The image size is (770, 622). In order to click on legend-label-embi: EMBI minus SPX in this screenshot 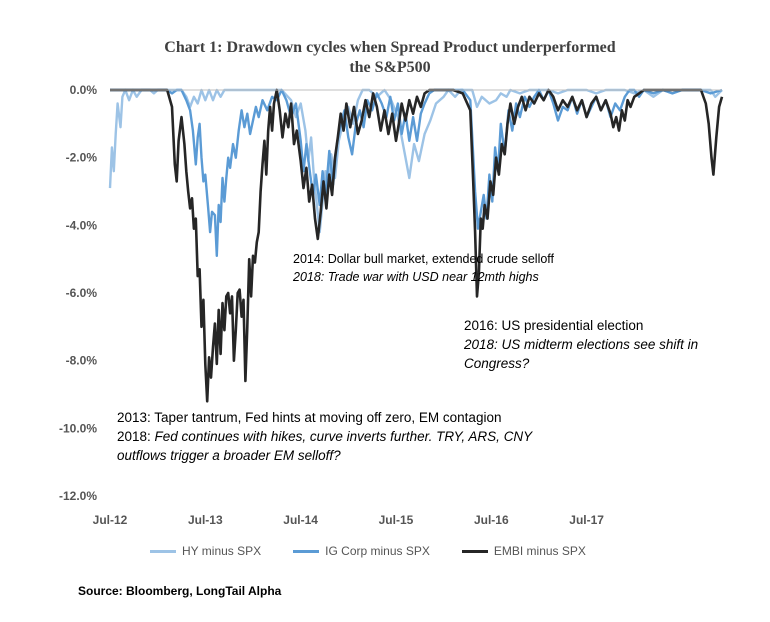, I will do `click(539, 551)`.